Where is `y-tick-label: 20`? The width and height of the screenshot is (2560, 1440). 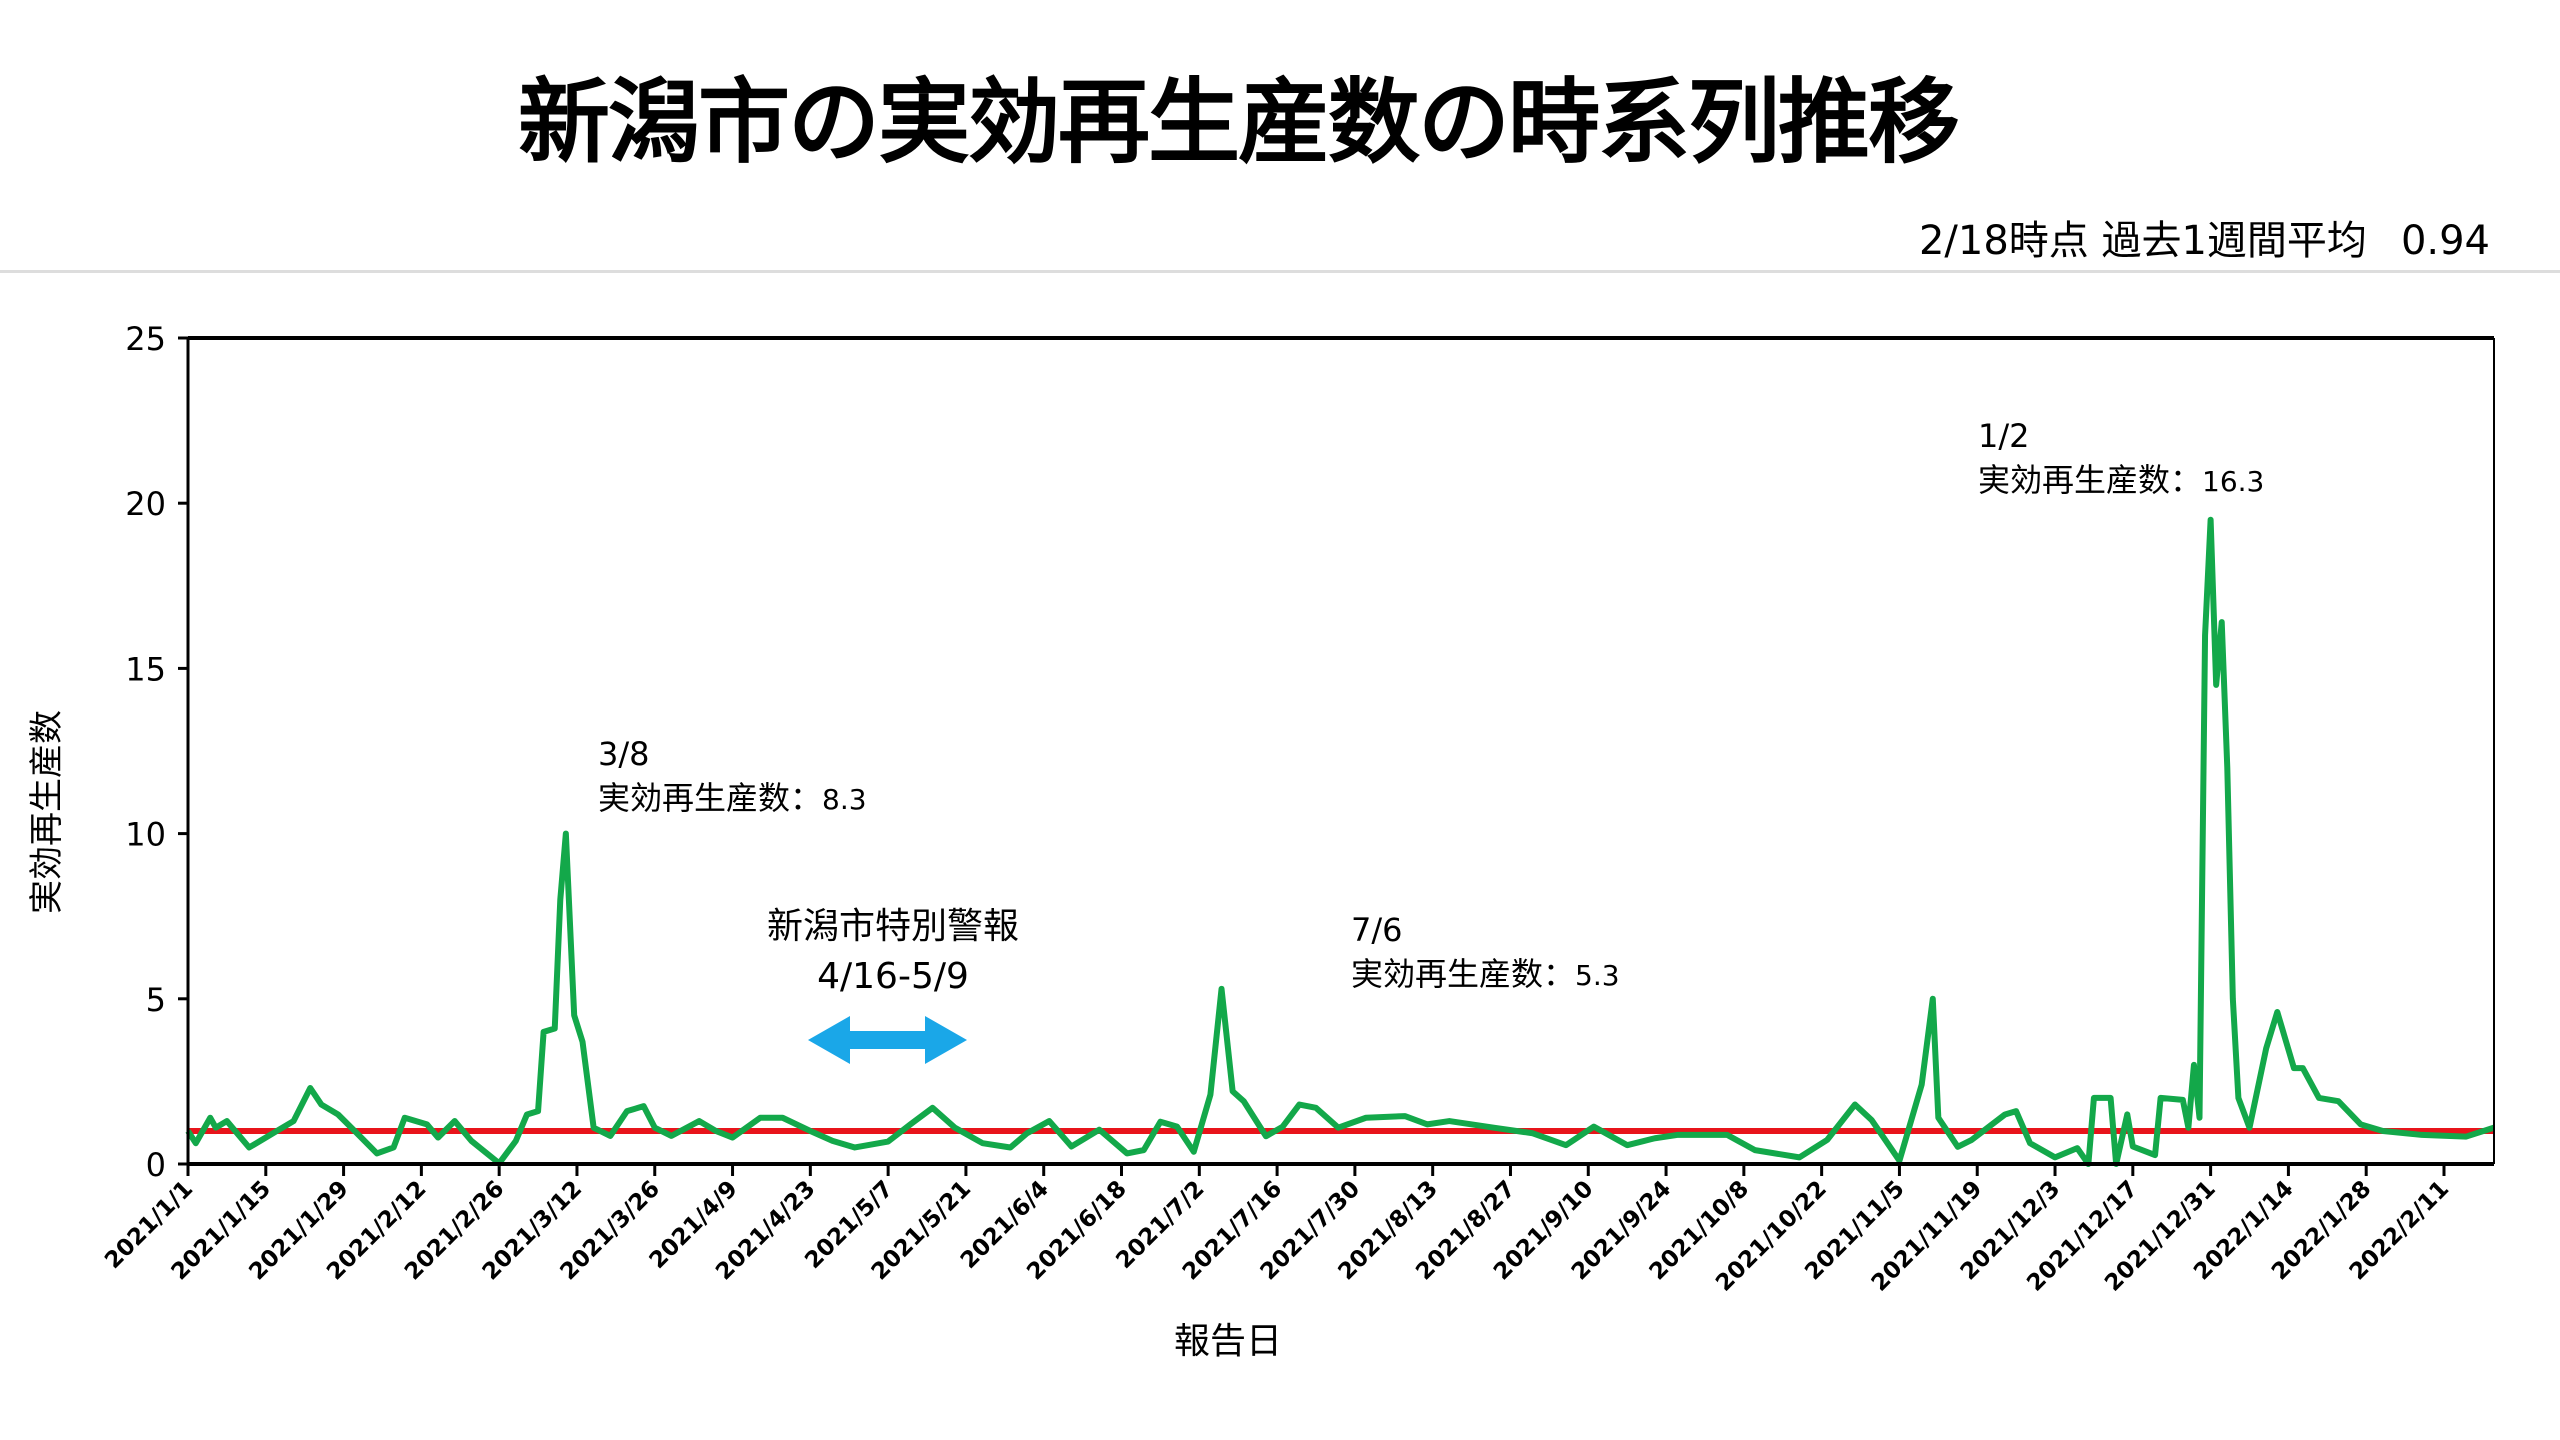 y-tick-label: 20 is located at coordinates (145, 504).